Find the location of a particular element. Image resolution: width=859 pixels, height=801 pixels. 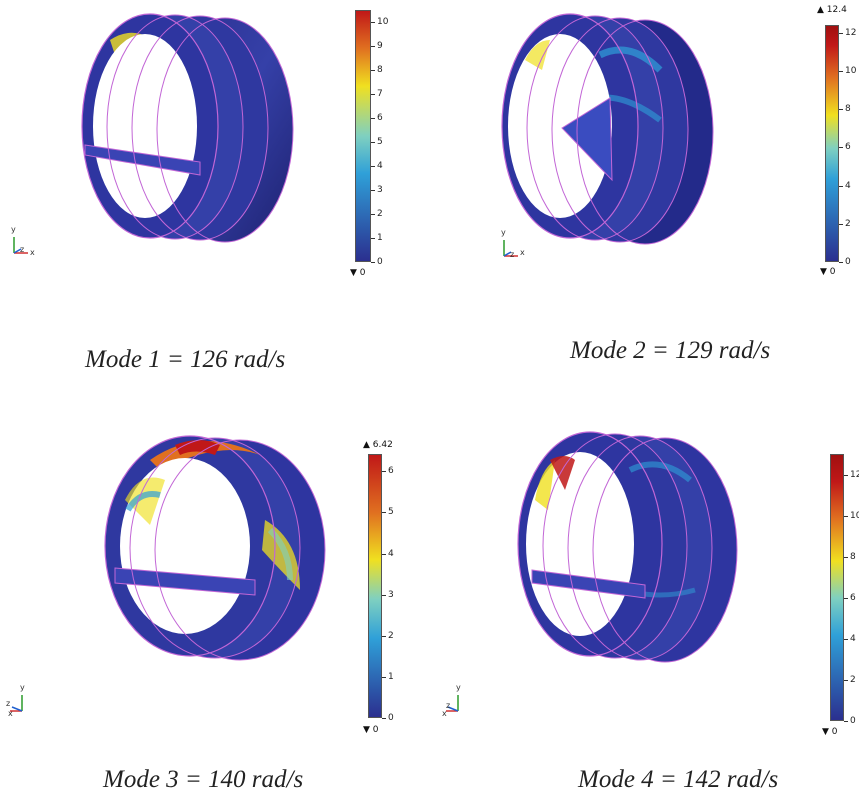

mode-3-ring-model is located at coordinates (215, 548).